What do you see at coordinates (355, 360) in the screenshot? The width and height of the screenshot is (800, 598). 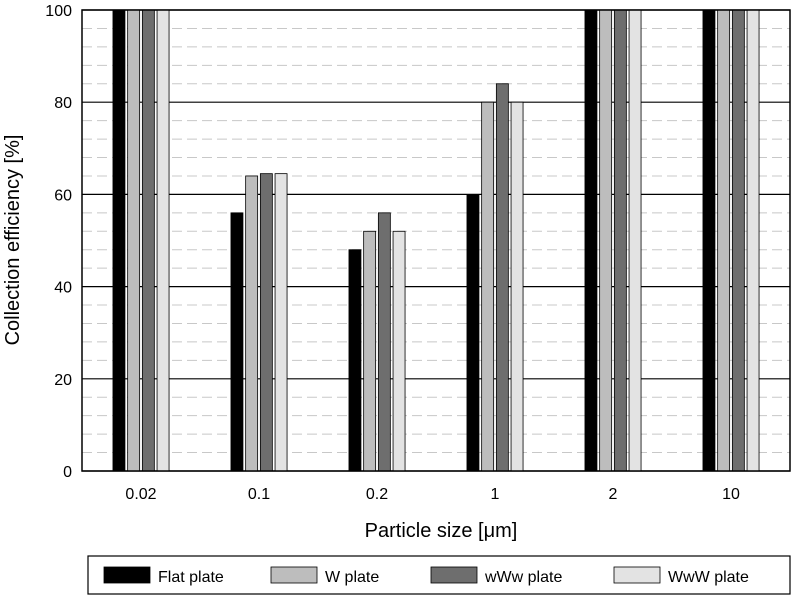 I see `bar-flat-plate-0.2` at bounding box center [355, 360].